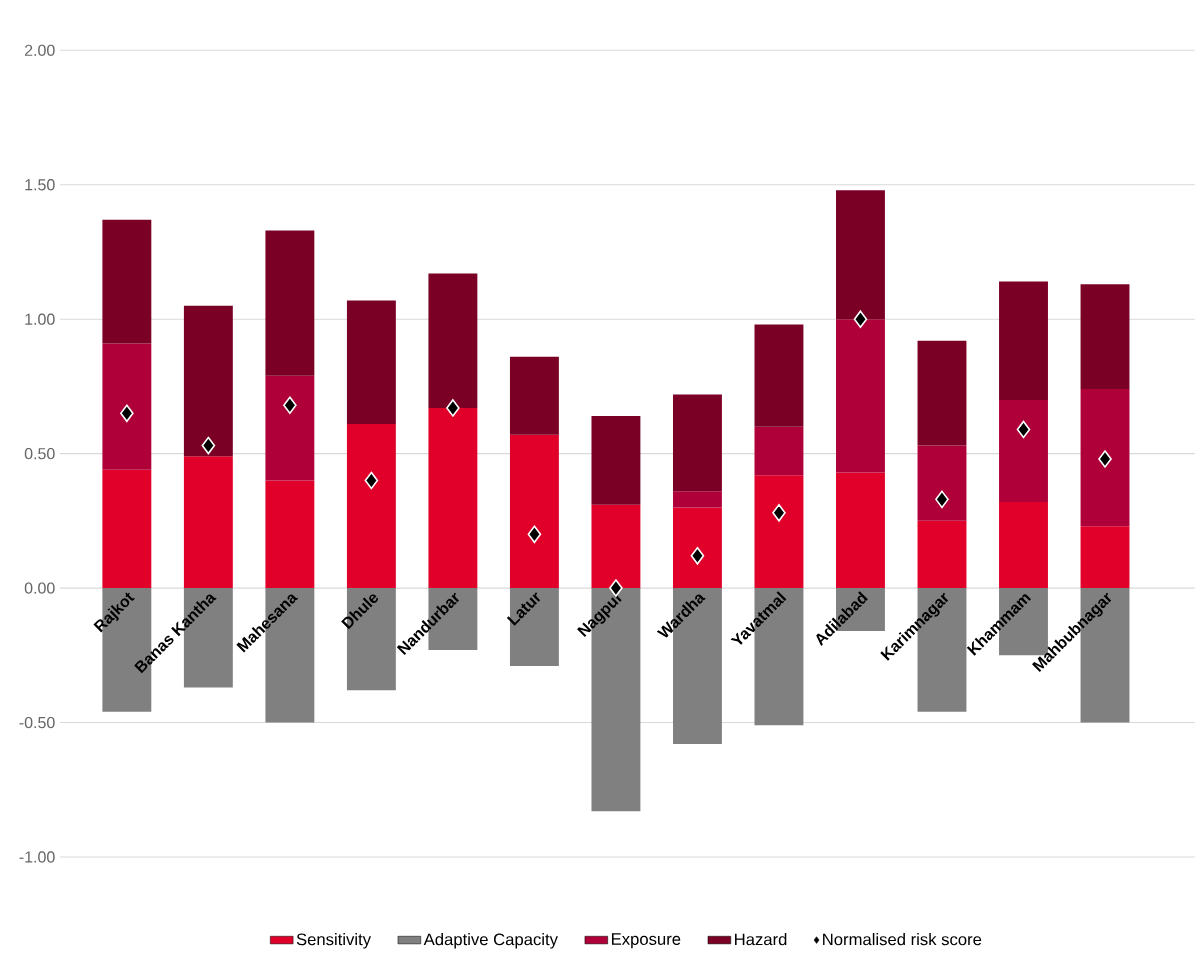  What do you see at coordinates (490, 941) in the screenshot?
I see `legend-label: Adaptive Capacity` at bounding box center [490, 941].